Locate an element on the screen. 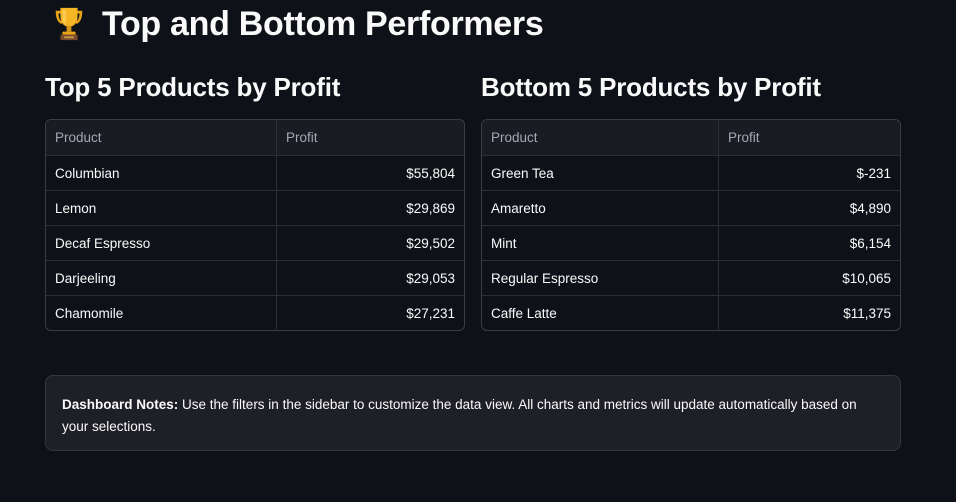 This screenshot has width=956, height=502. table-row: Lemon $29,869 is located at coordinates (255, 207).